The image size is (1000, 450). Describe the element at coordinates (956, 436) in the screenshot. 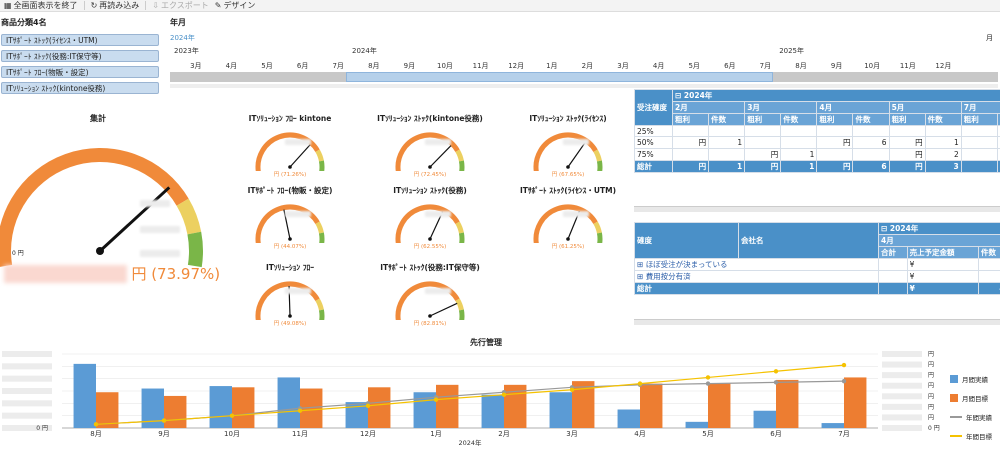

I see `legend-swatch` at that location.